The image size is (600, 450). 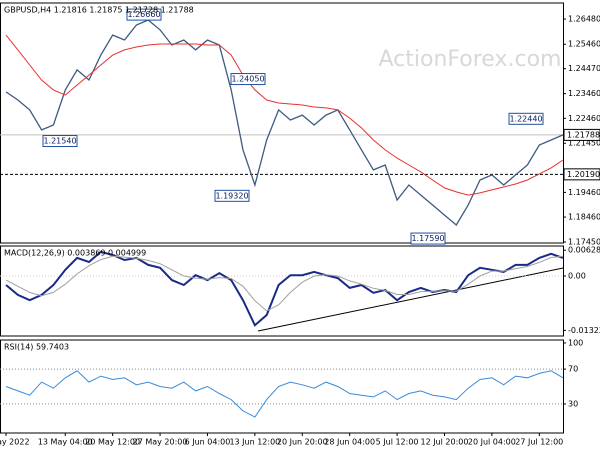 I want to click on y-tick-label: 1.18460, so click(x=584, y=217).